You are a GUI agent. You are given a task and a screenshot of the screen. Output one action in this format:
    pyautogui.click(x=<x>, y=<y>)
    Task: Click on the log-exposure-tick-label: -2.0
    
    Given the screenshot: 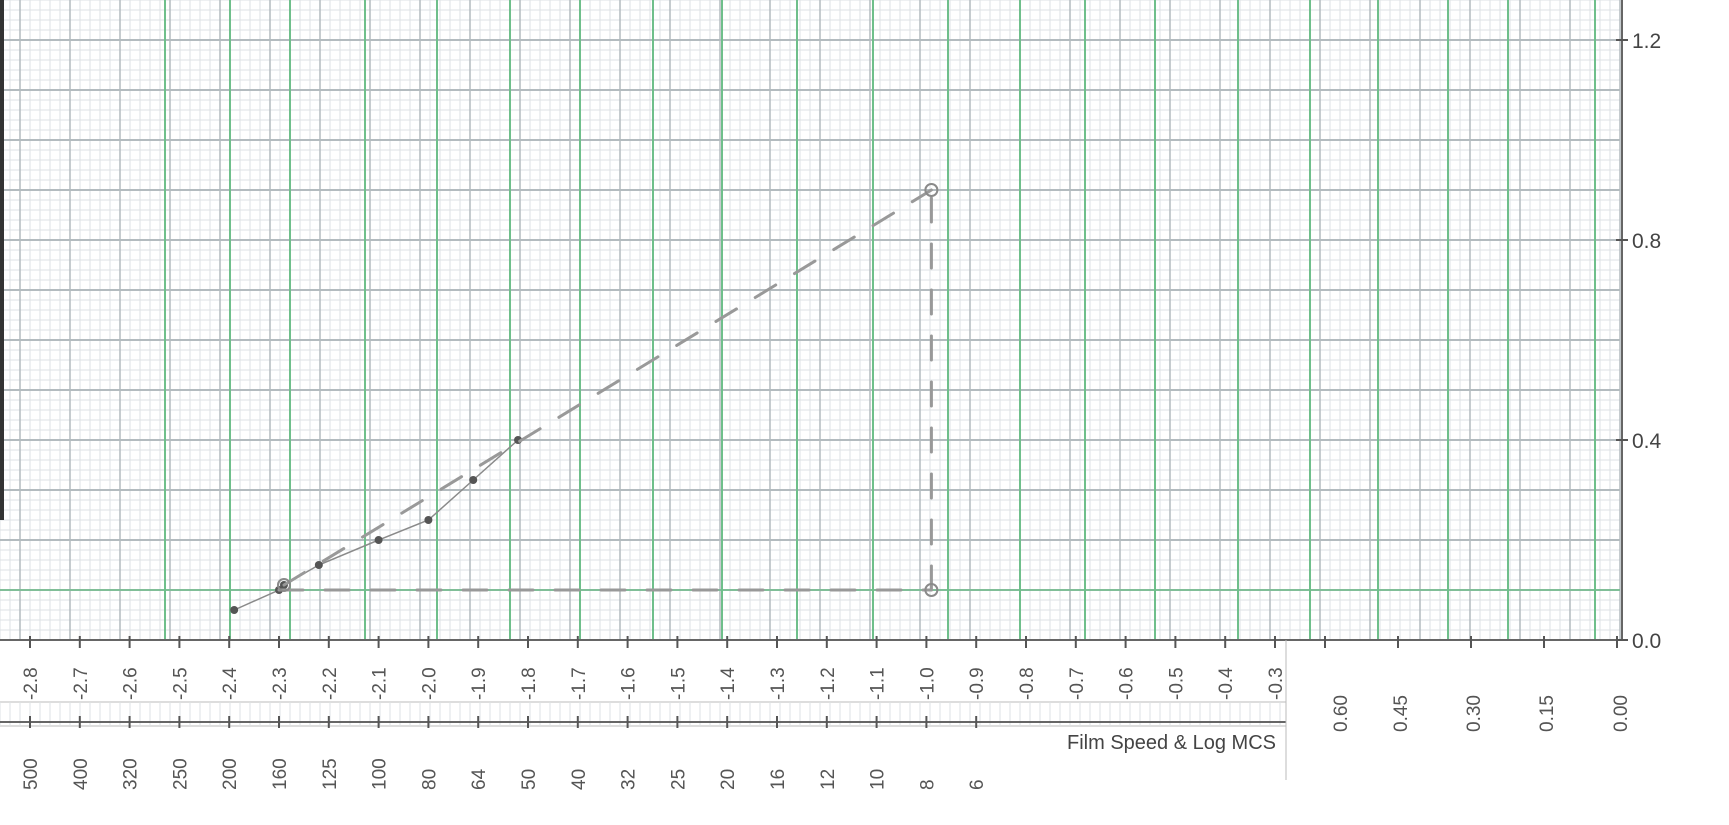 What is the action you would take?
    pyautogui.click(x=429, y=683)
    